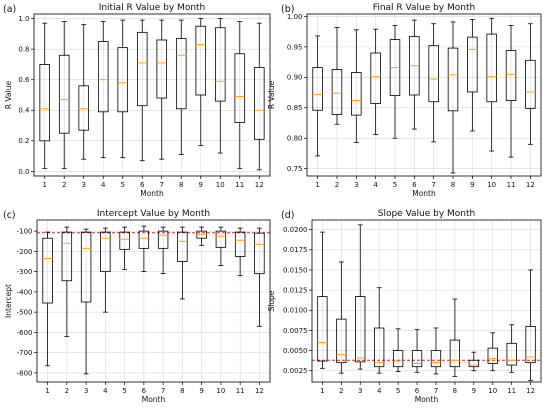  Describe the element at coordinates (295, 108) in the screenshot. I see `y-tick-label: 0.85` at that location.